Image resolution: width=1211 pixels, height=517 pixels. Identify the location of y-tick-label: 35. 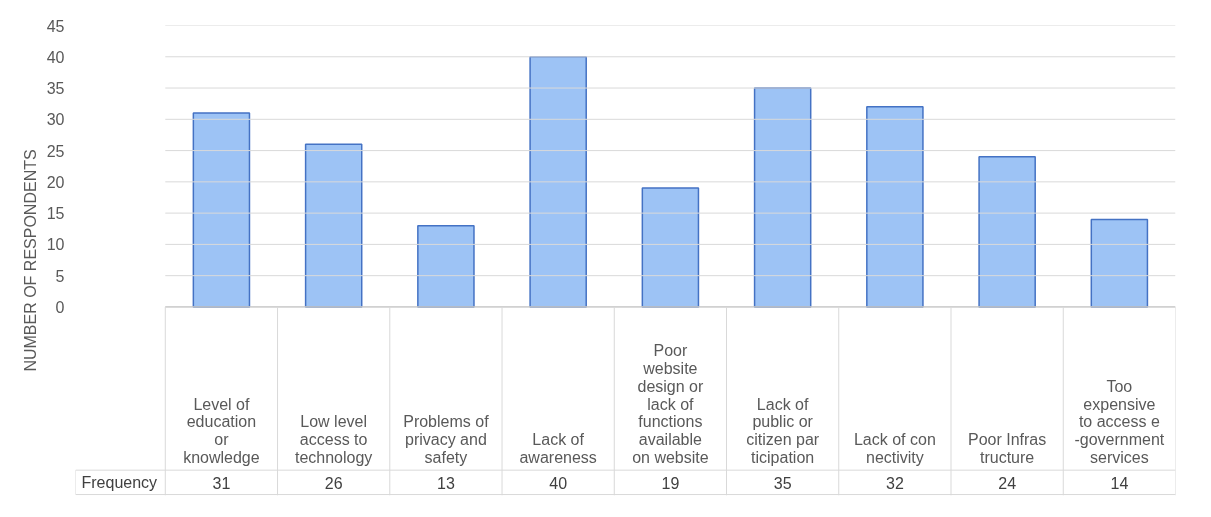
(55, 89).